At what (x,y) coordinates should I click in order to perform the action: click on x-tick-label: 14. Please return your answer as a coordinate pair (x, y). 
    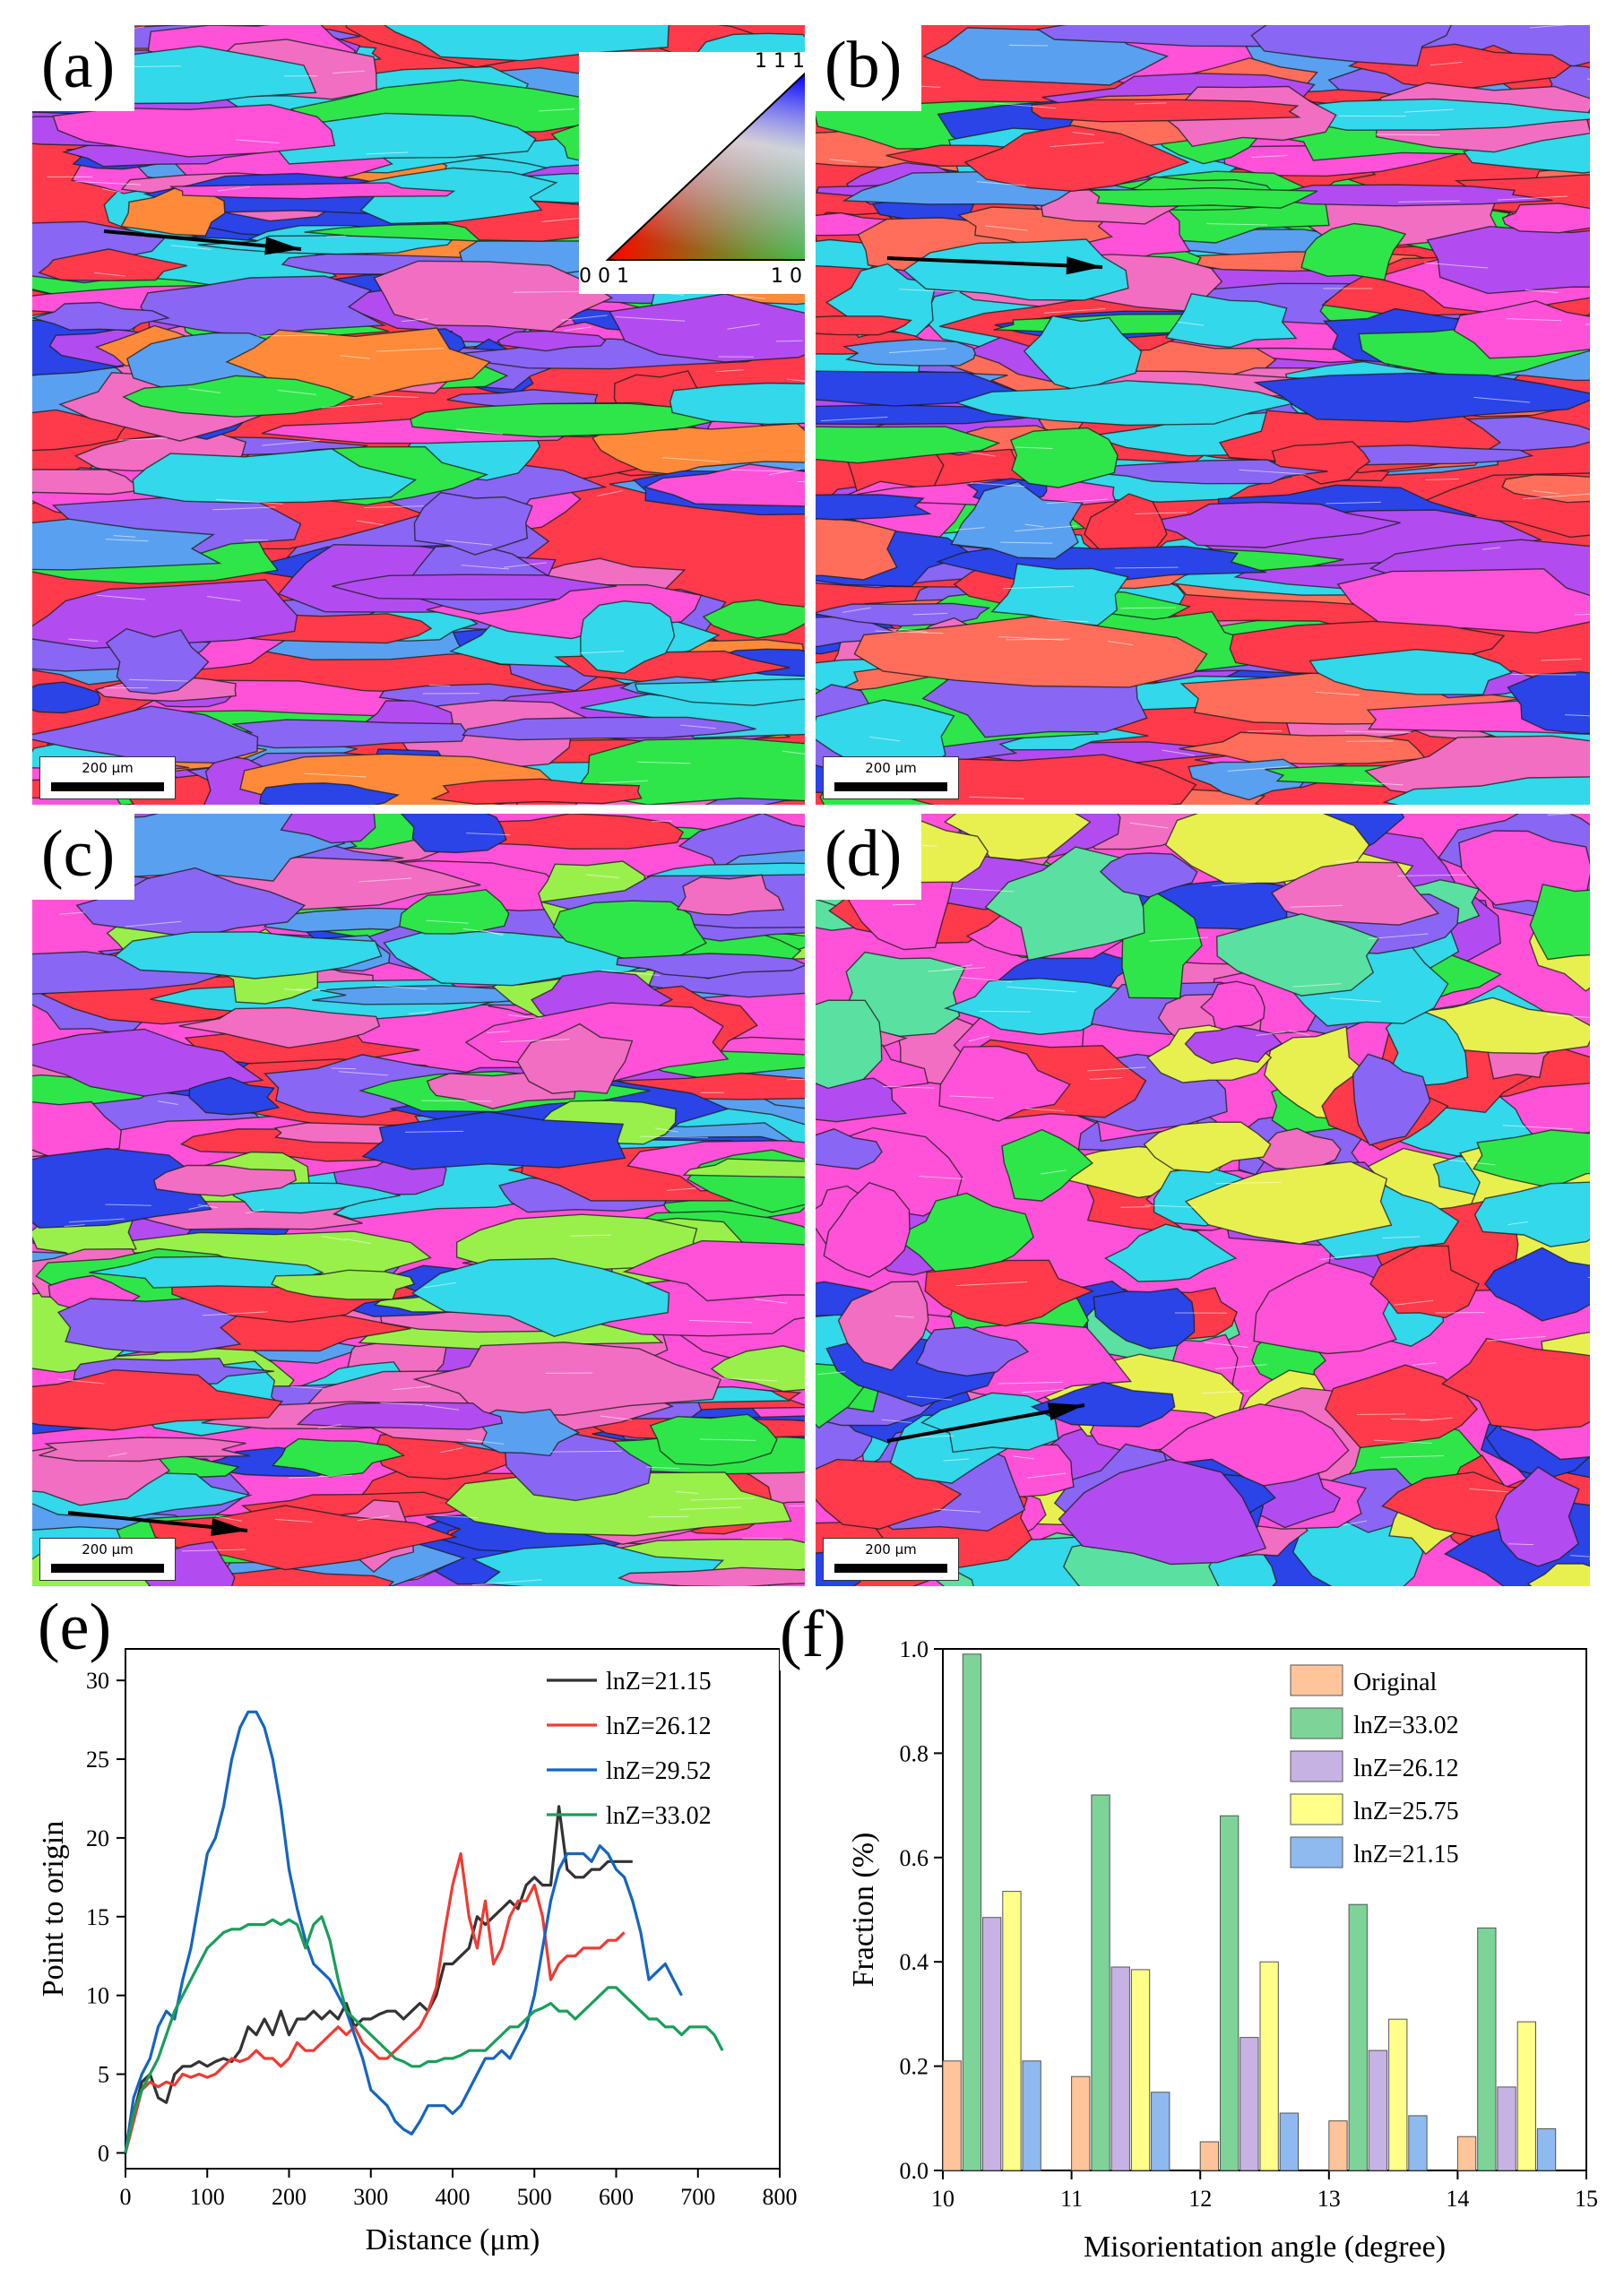
    Looking at the image, I should click on (1458, 2199).